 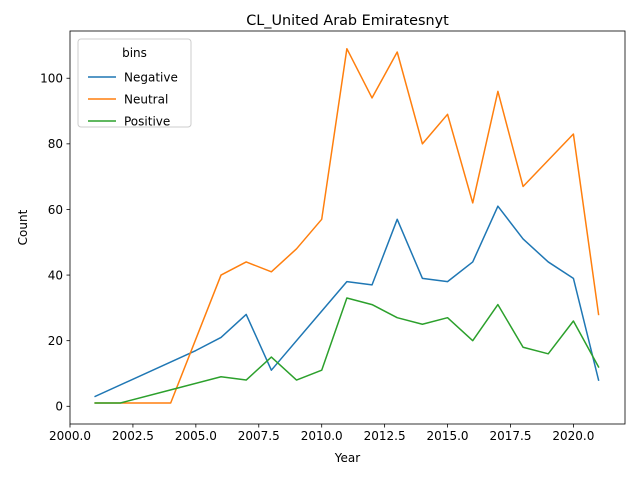 What do you see at coordinates (70, 436) in the screenshot?
I see `x-tick-label: 2000.0` at bounding box center [70, 436].